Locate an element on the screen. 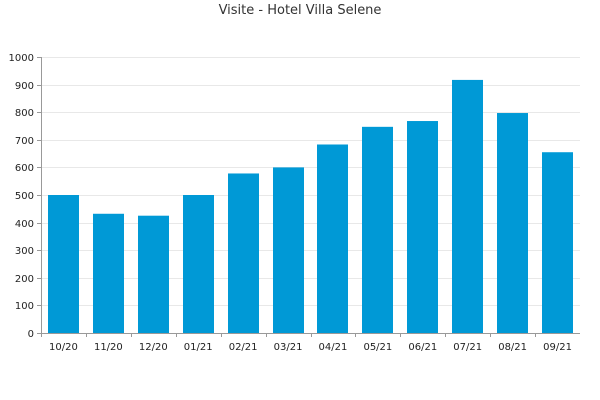  x-tick-label: 09/21 is located at coordinates (557, 347).